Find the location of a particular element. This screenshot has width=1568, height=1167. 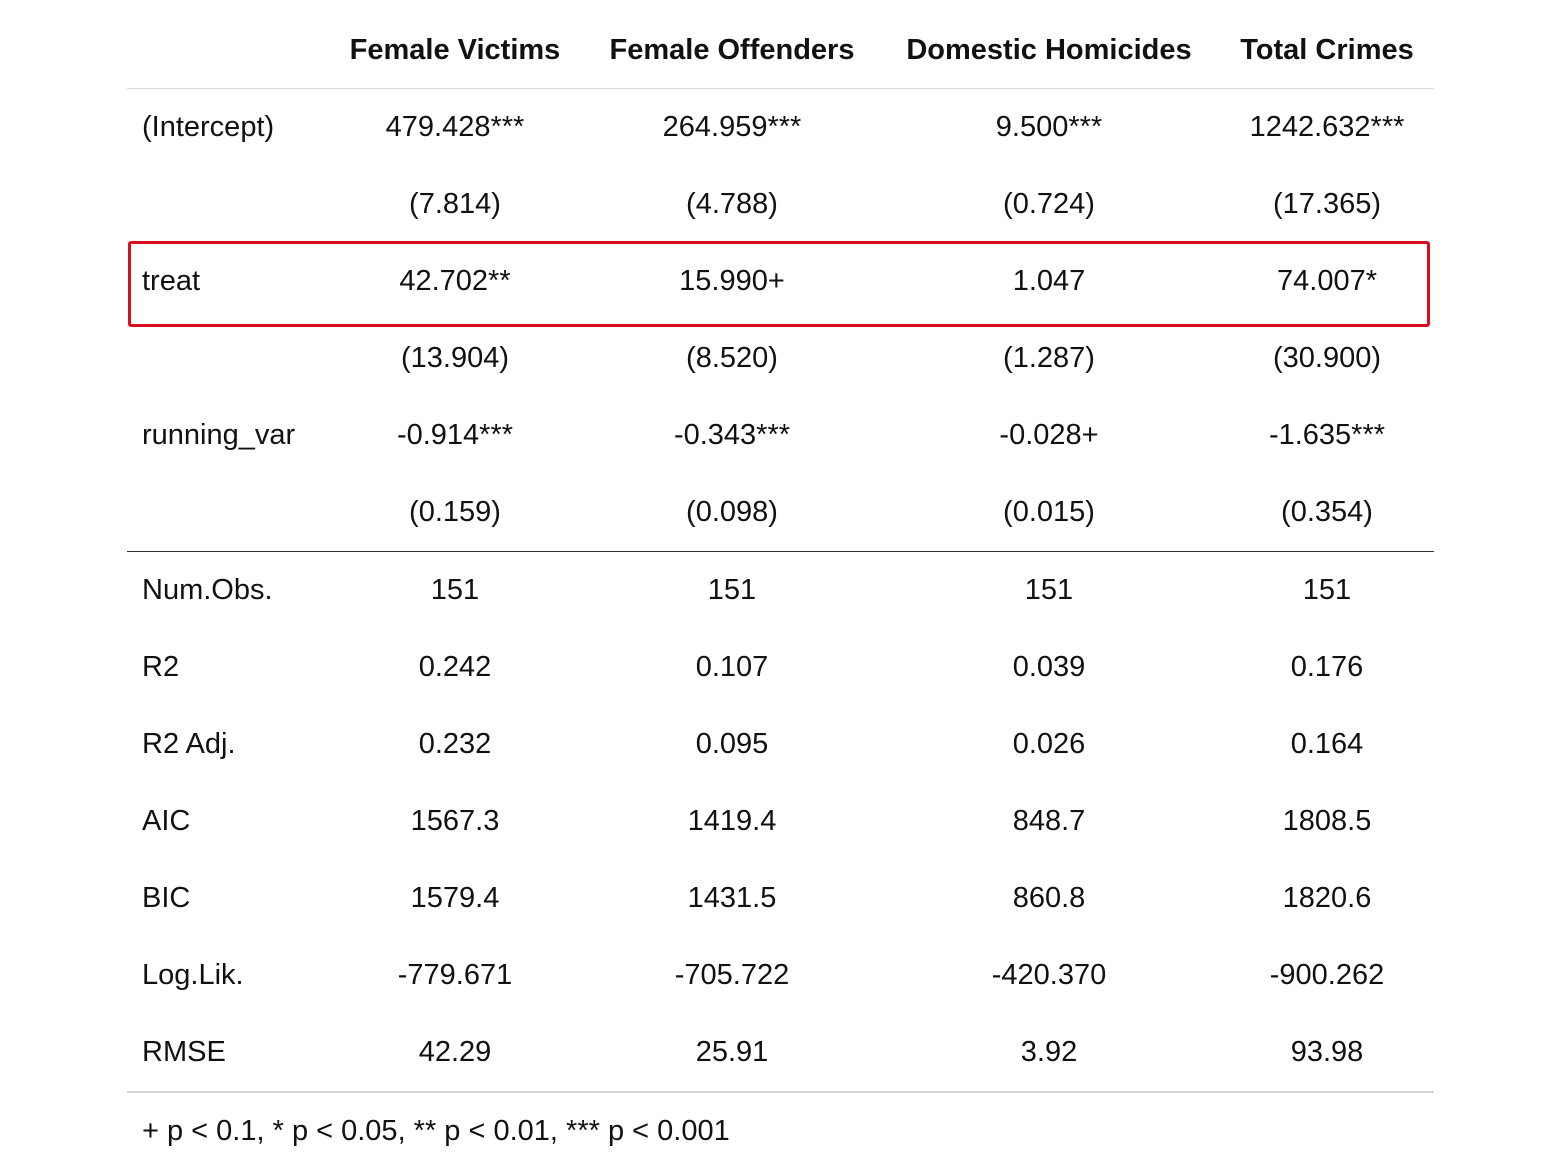

cell: -0.343*** is located at coordinates (732, 435).